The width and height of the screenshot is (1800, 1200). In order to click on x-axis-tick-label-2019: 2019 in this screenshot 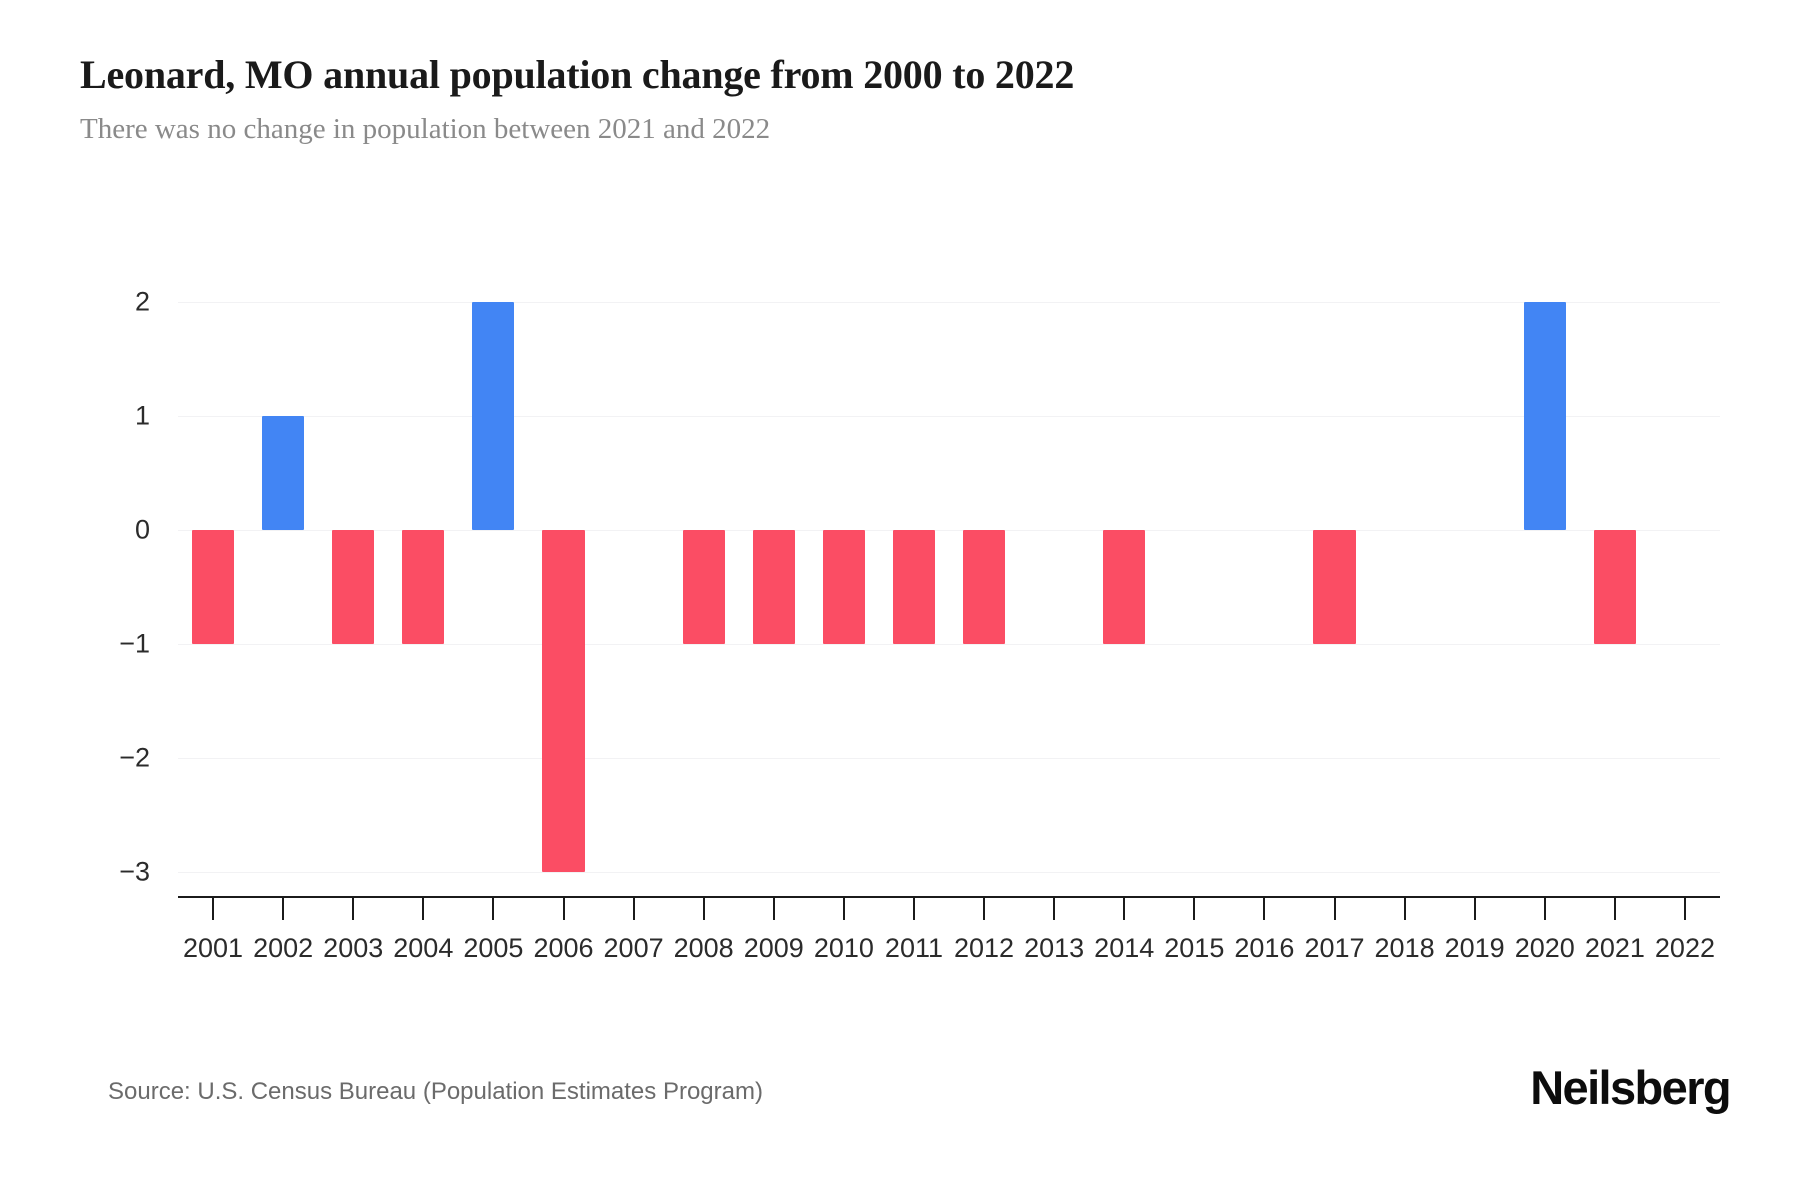, I will do `click(1474, 948)`.